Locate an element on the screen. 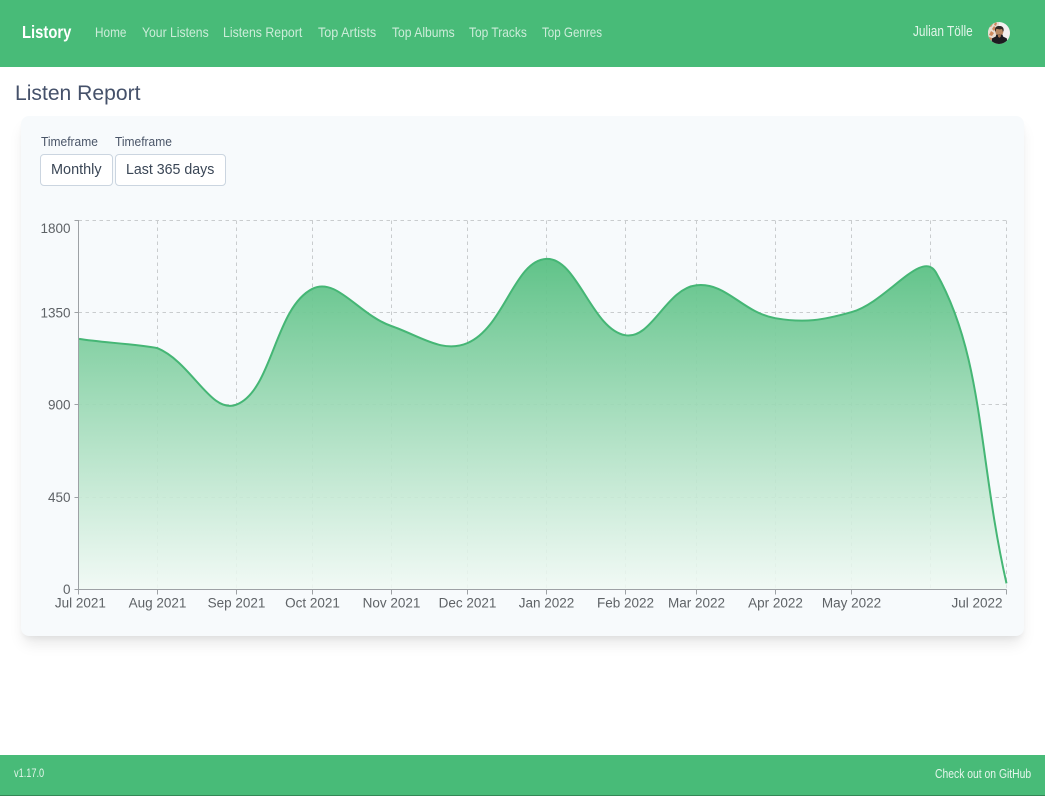 This screenshot has height=796, width=1045. svg-text: Mar 2022 is located at coordinates (696, 603).